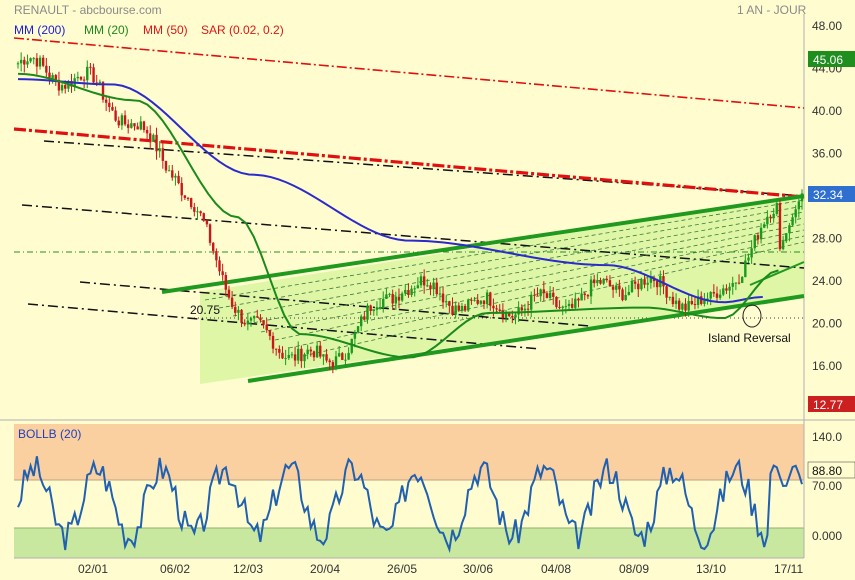 This screenshot has height=580, width=855. What do you see at coordinates (409, 73) in the screenshot?
I see `resistance-line-upper` at bounding box center [409, 73].